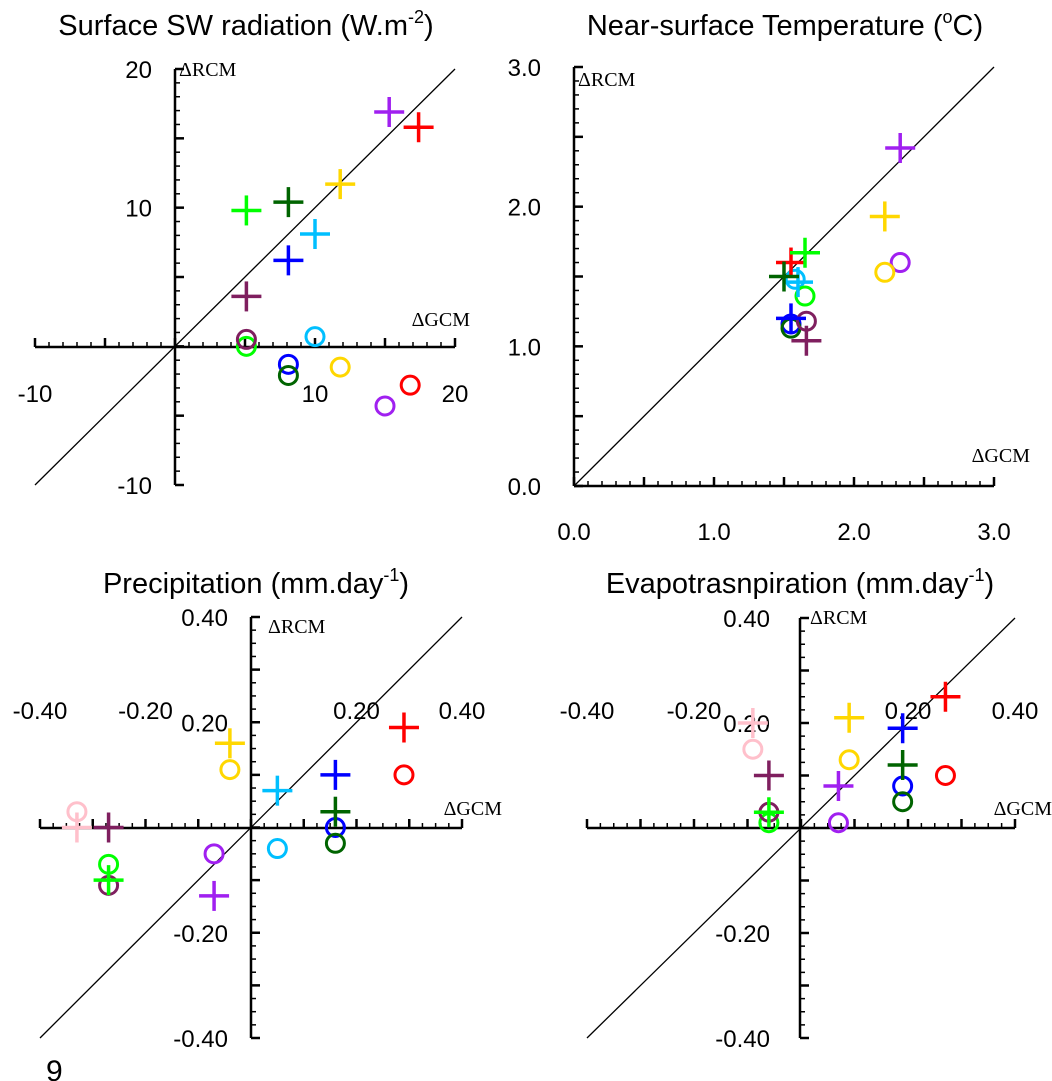 The height and width of the screenshot is (1081, 1052). I want to click on chart-title-superscript: o, so click(948, 17).